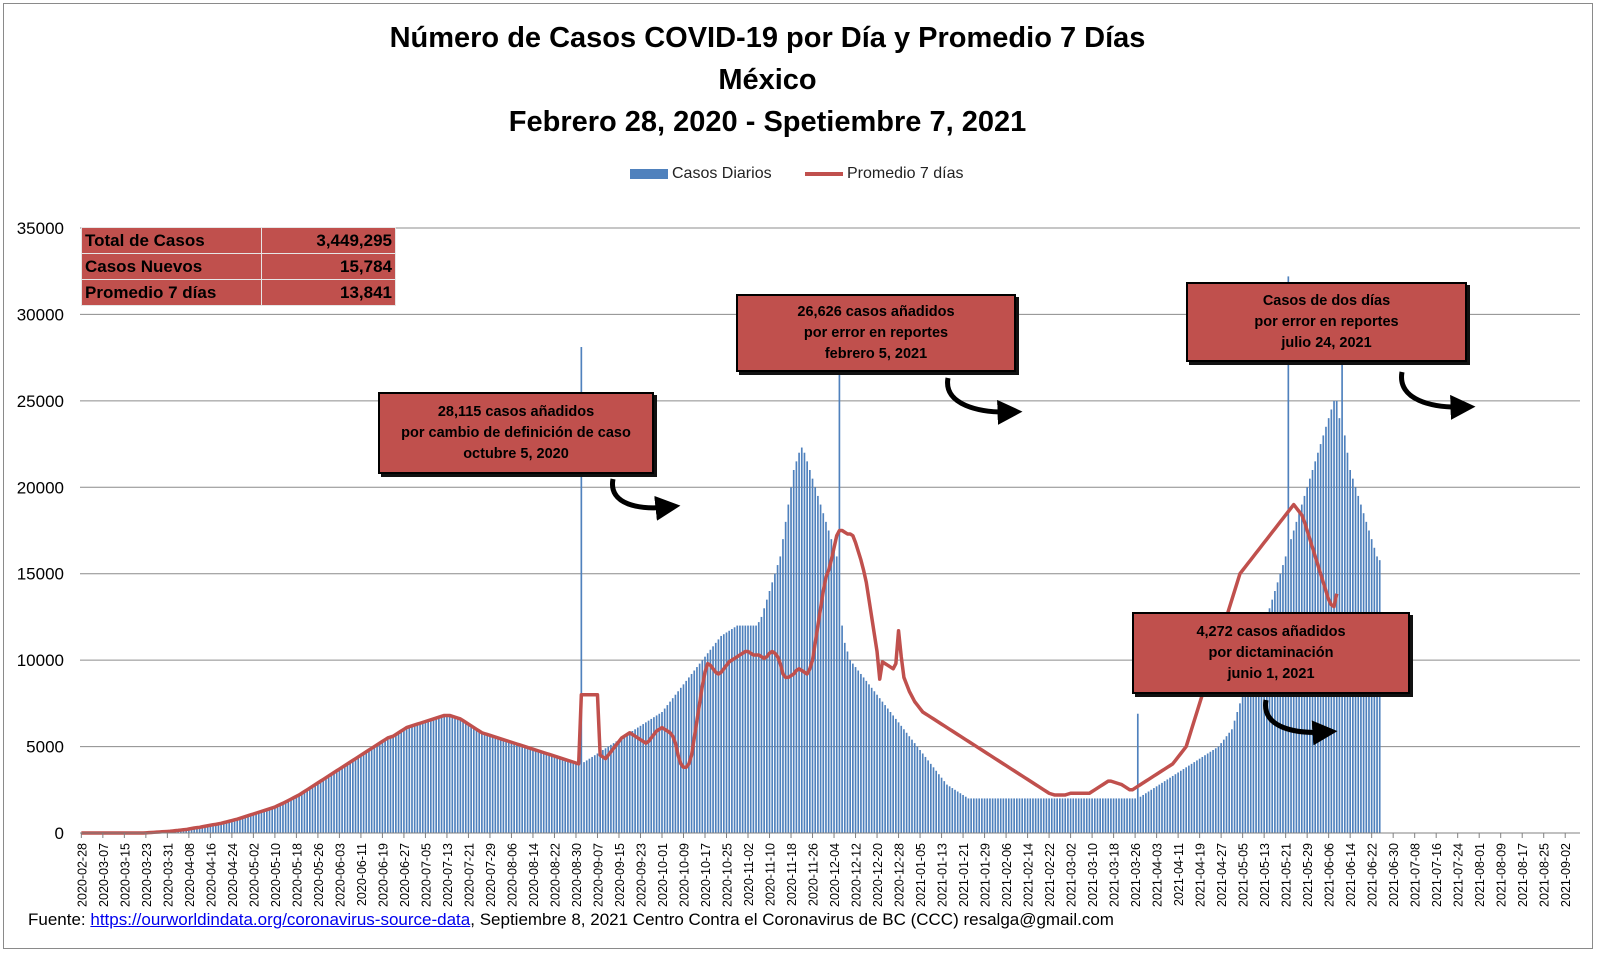  I want to click on x-tick-label: 2021-04-03, so click(1158, 875).